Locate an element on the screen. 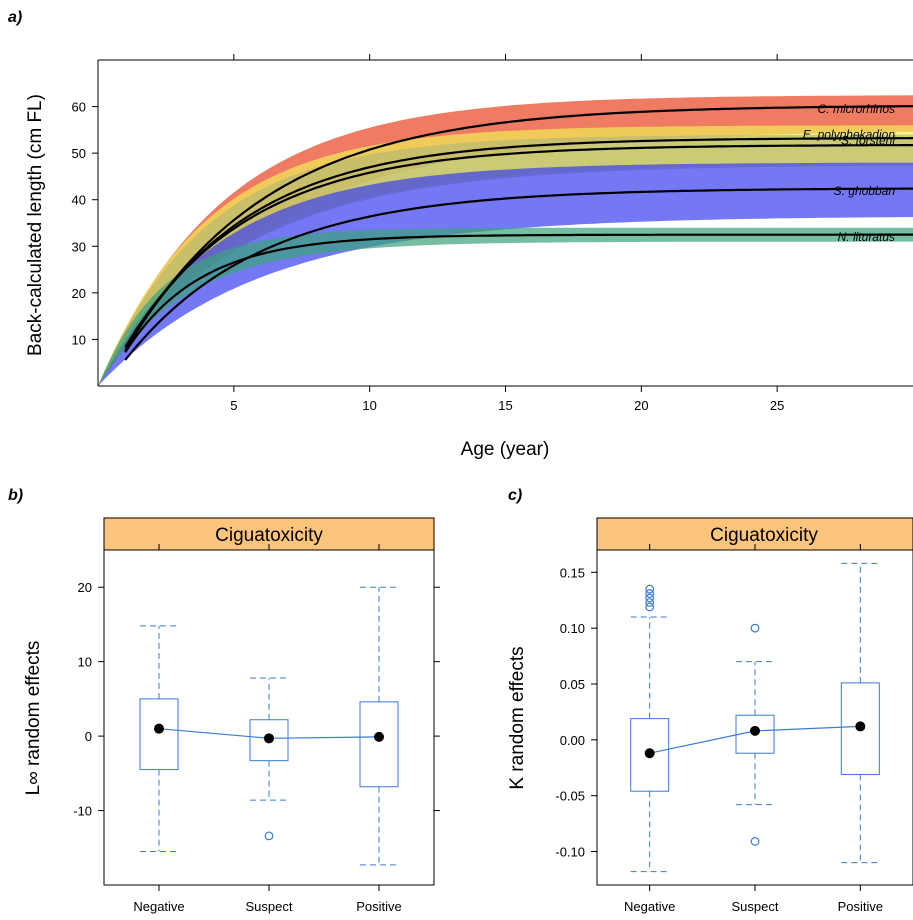 The width and height of the screenshot is (913, 920). y-axis-title: K random effects is located at coordinates (517, 717).